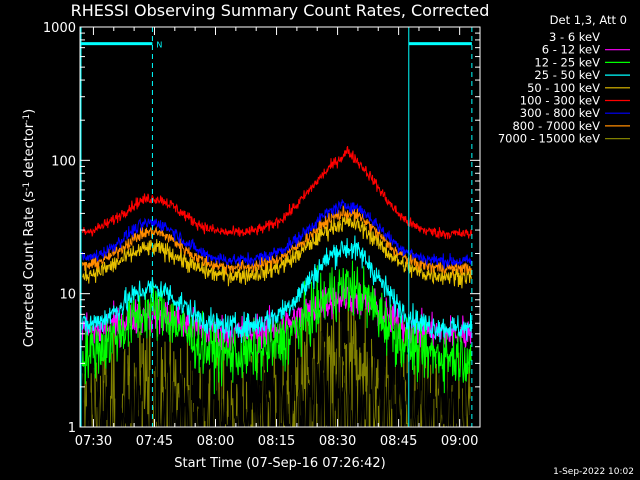 This screenshot has height=480, width=640. I want to click on x-tick-label-3: 08:15, so click(276, 441).